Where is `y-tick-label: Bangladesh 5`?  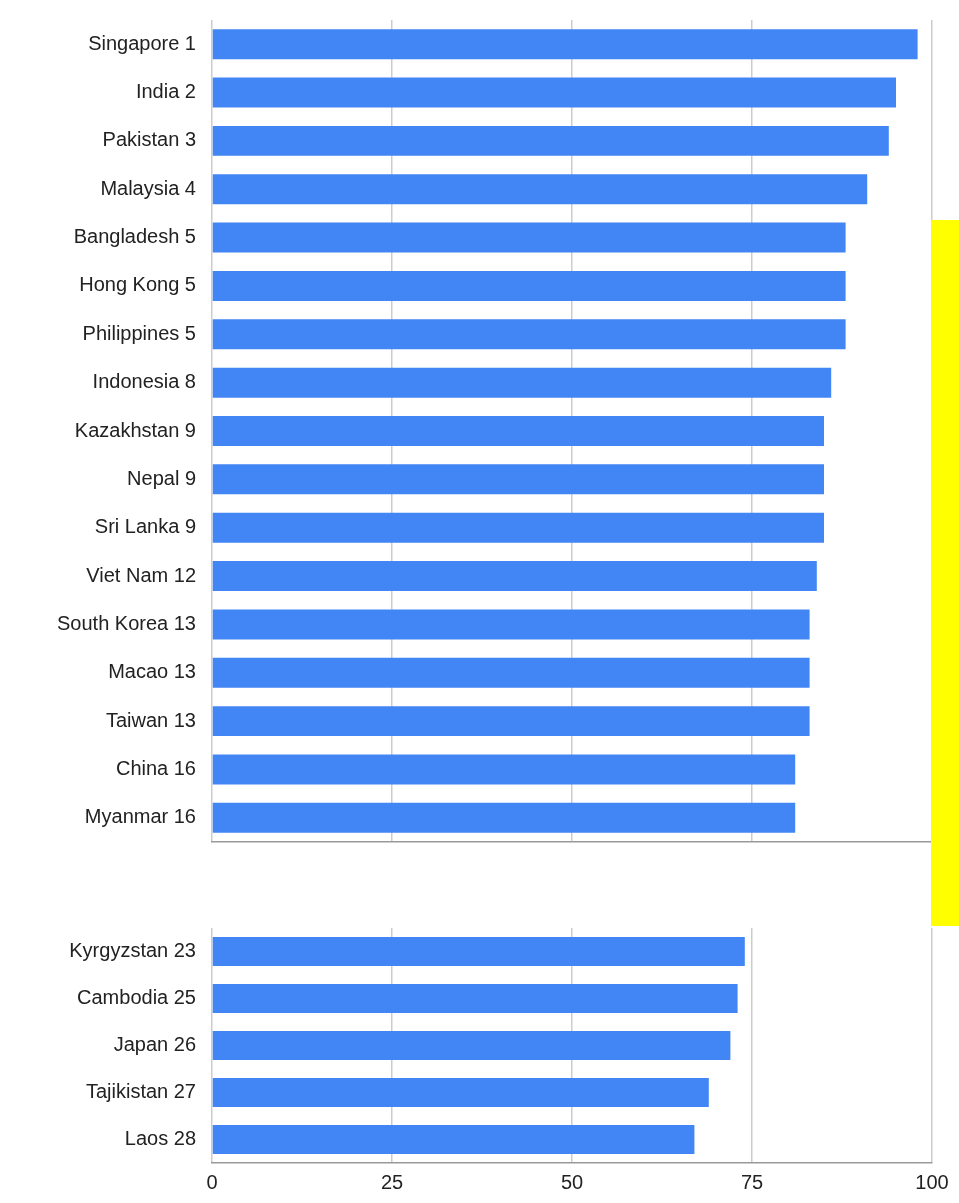 y-tick-label: Bangladesh 5 is located at coordinates (134, 236).